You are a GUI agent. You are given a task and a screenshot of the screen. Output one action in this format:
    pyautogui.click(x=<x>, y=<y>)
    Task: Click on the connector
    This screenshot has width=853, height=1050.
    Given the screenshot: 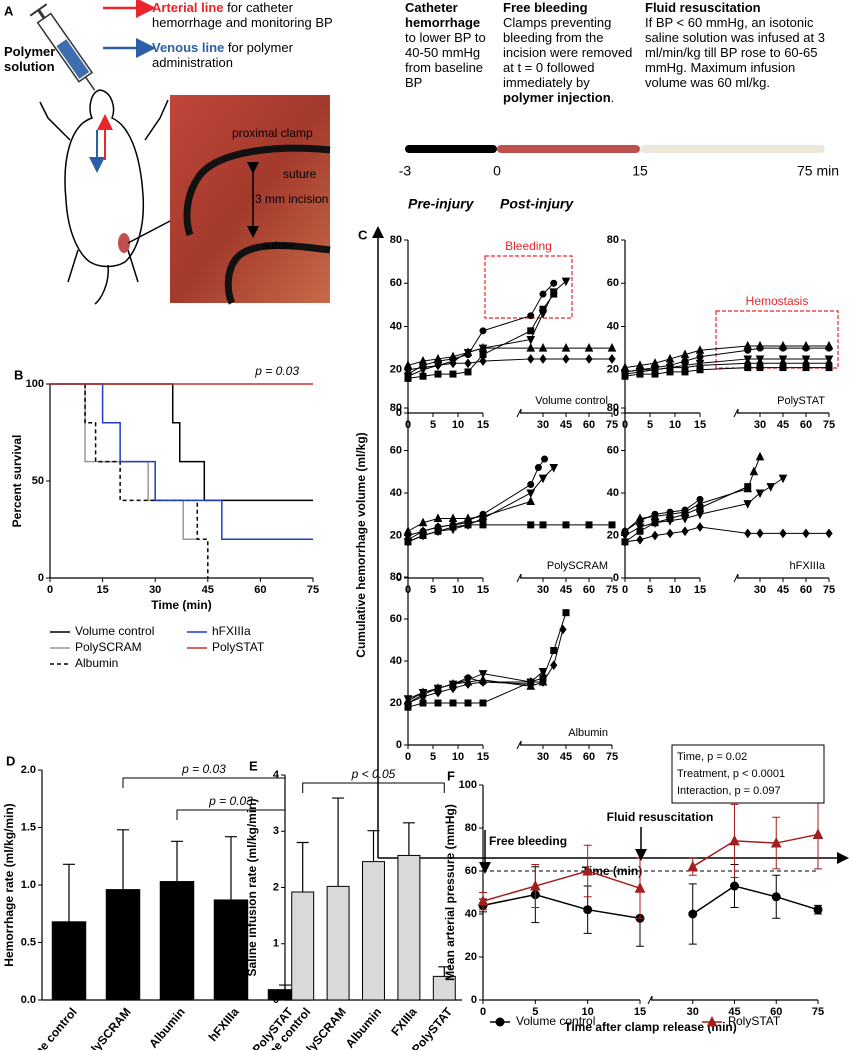 What is the action you would take?
    pyautogui.click(x=150, y=231)
    